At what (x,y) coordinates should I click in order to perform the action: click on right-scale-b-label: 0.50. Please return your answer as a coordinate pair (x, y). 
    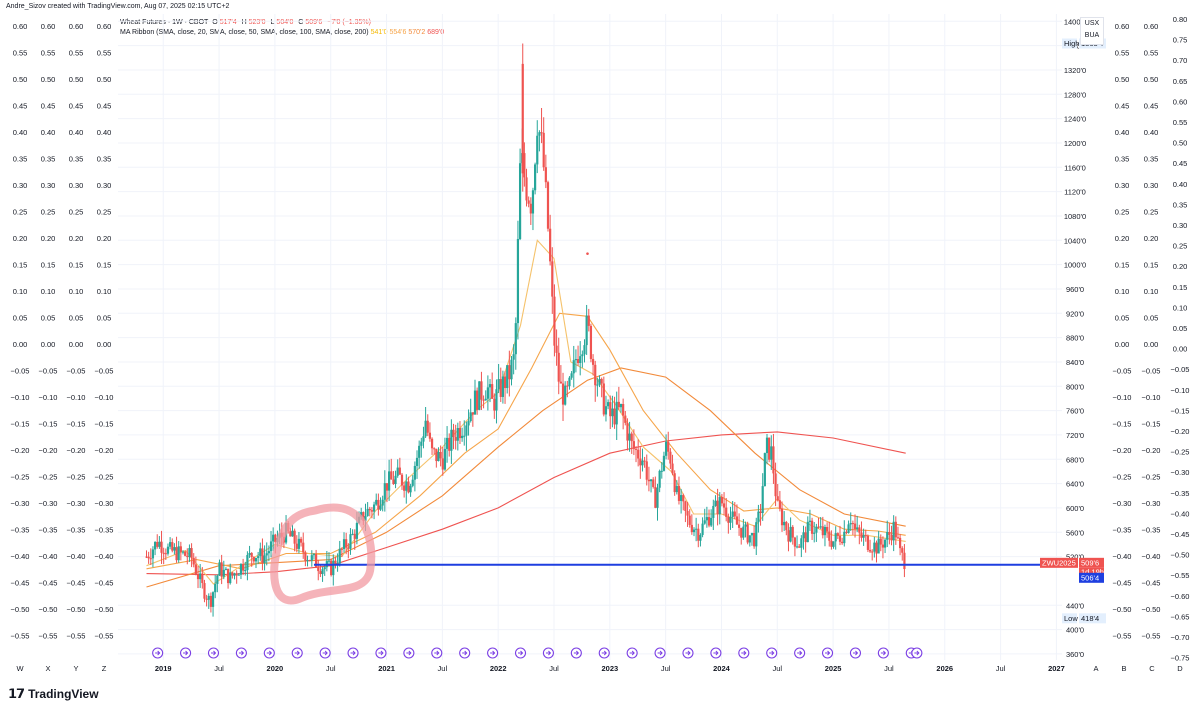
    Looking at the image, I should click on (1180, 143).